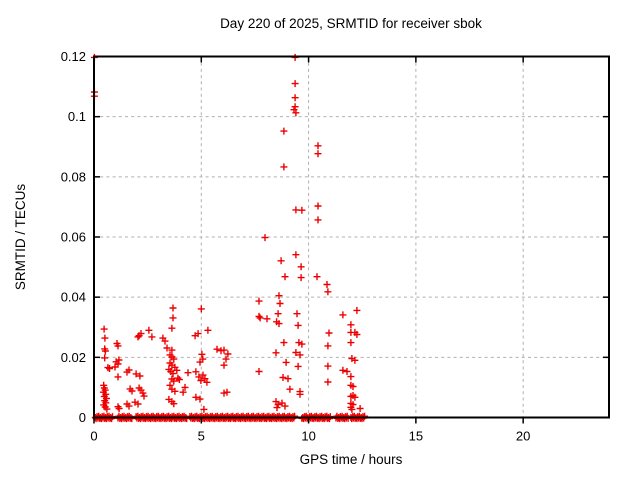 Image resolution: width=640 pixels, height=480 pixels. Describe the element at coordinates (77, 116) in the screenshot. I see `y-tick-label: 0.1` at that location.